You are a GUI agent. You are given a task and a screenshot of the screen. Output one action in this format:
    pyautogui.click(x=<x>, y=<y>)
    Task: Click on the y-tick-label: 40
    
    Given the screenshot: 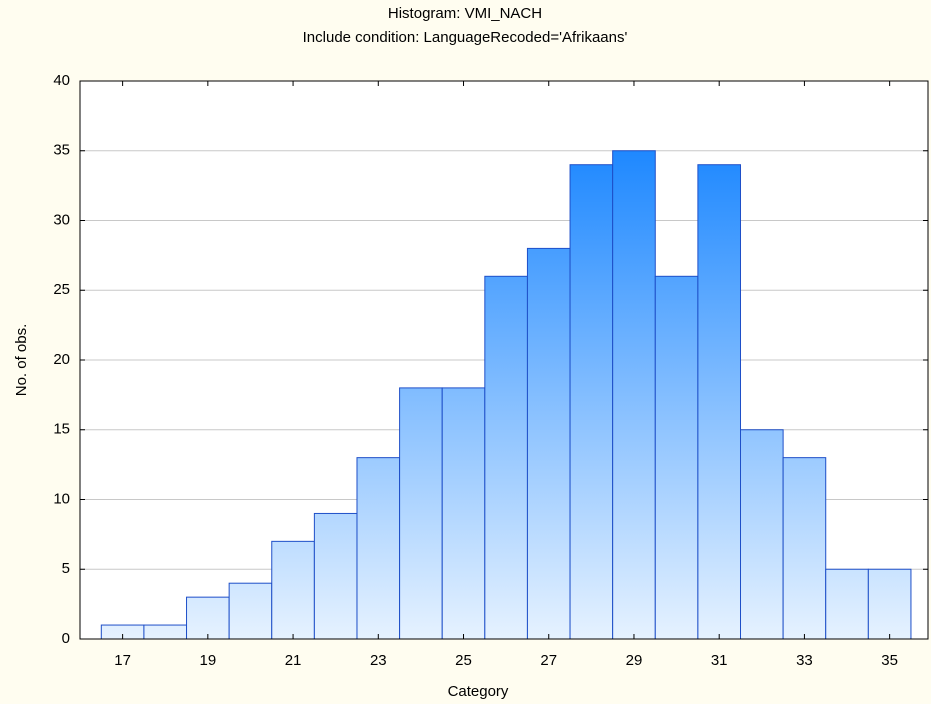 What is the action you would take?
    pyautogui.click(x=61, y=80)
    